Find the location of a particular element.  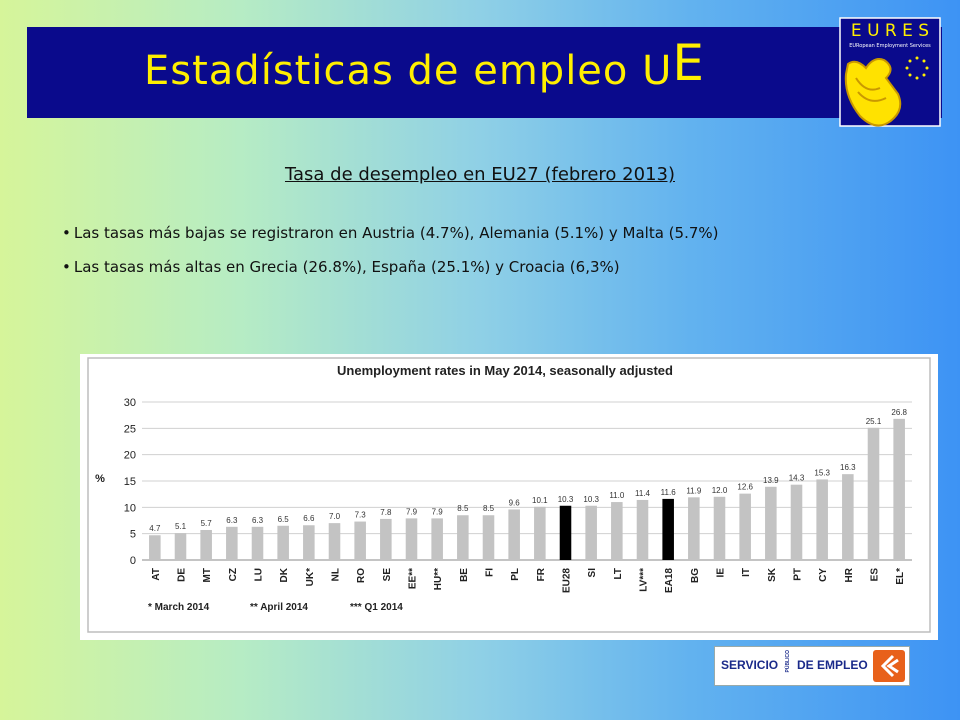

footnote: * March 2014 is located at coordinates (179, 607).